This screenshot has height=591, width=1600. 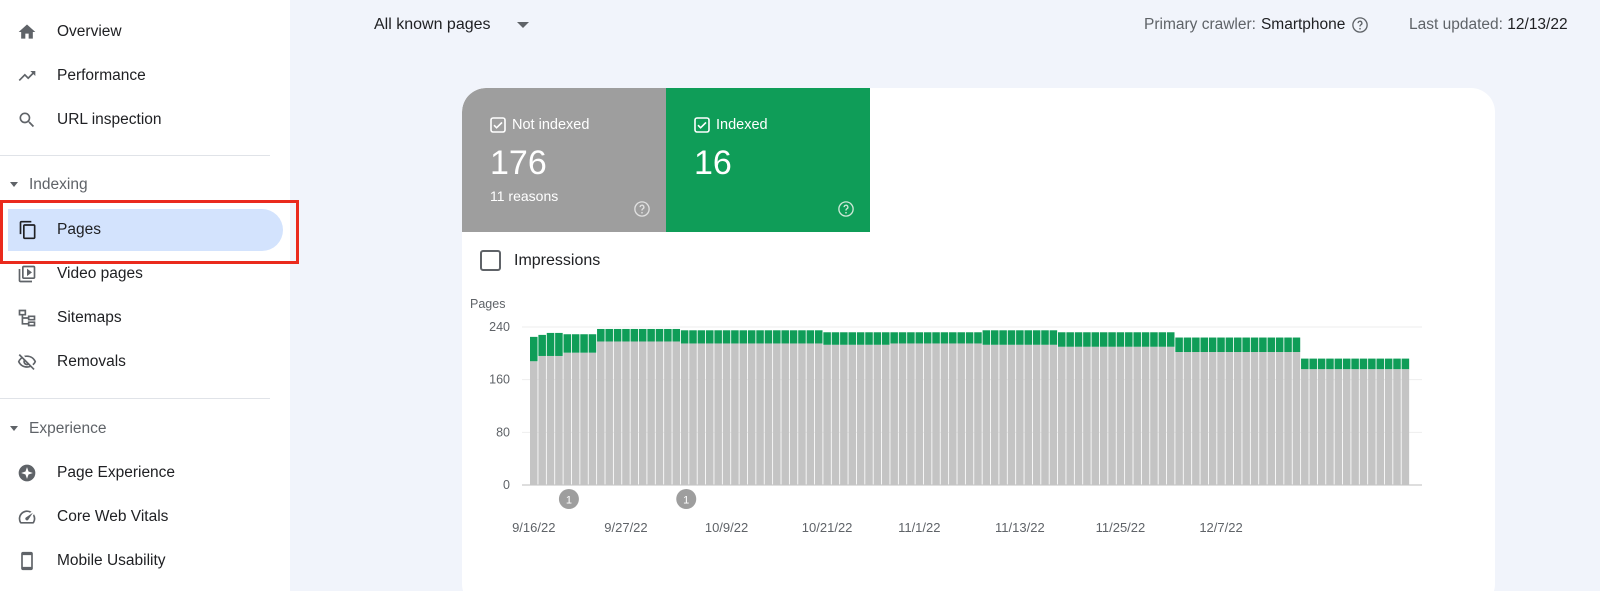 I want to click on sitemap-icon, so click(x=27, y=318).